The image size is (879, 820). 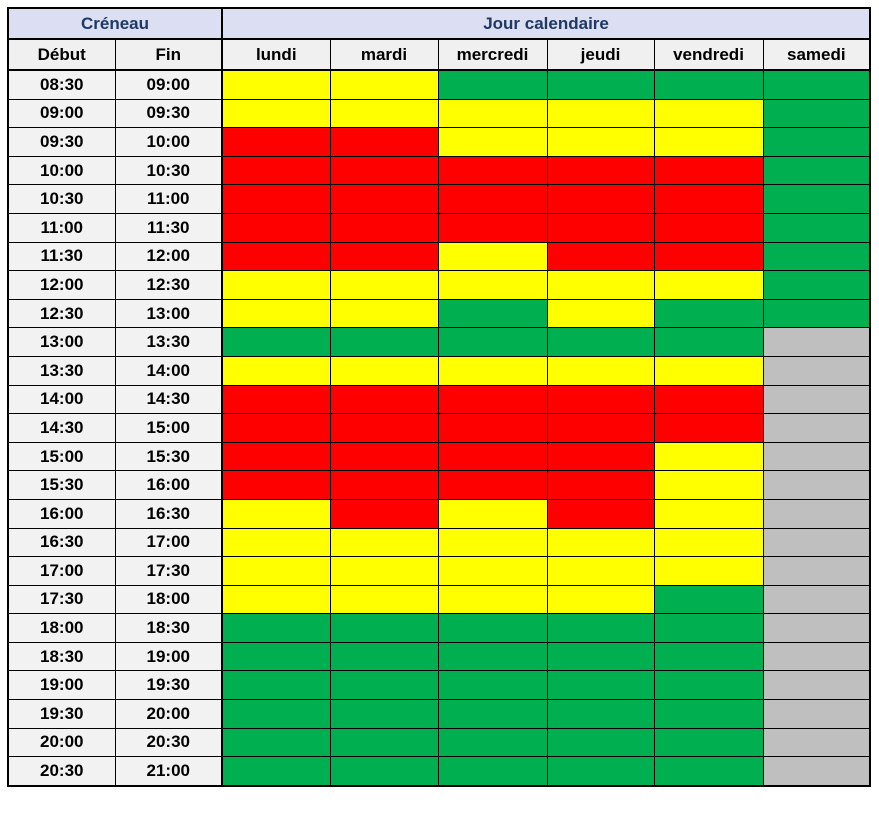 I want to click on table-row: 08:30 09:00, so click(x=439, y=84).